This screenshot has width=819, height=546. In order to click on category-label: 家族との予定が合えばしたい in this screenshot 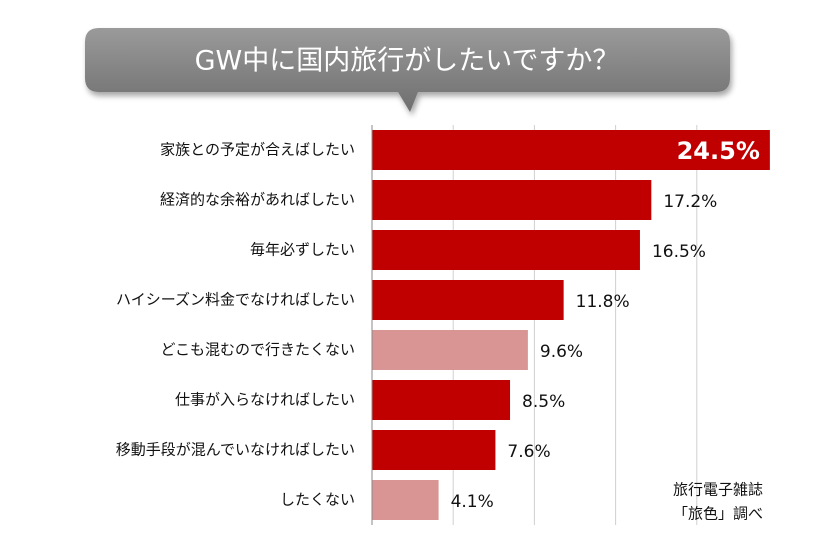, I will do `click(257, 150)`.